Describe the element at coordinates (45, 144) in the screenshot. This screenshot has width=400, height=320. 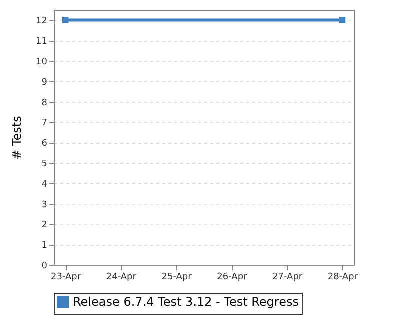
I see `y-tick-label: 6` at that location.